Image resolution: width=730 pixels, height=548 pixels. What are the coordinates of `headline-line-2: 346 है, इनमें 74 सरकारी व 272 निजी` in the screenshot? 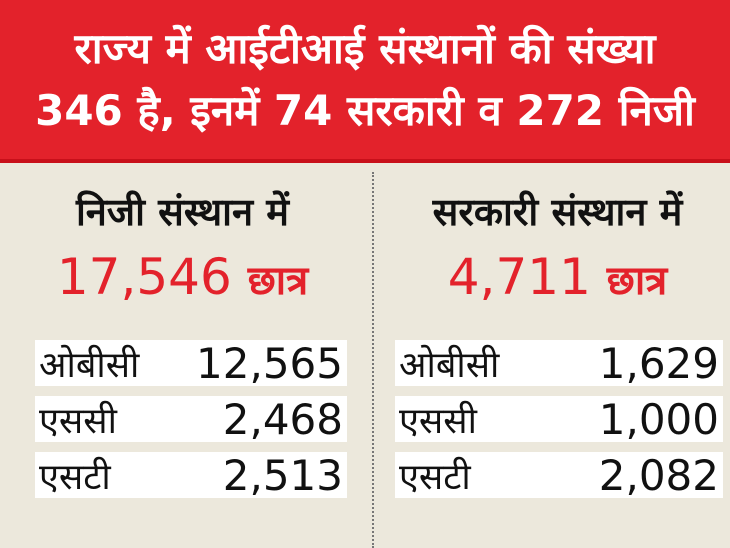 It's located at (365, 110).